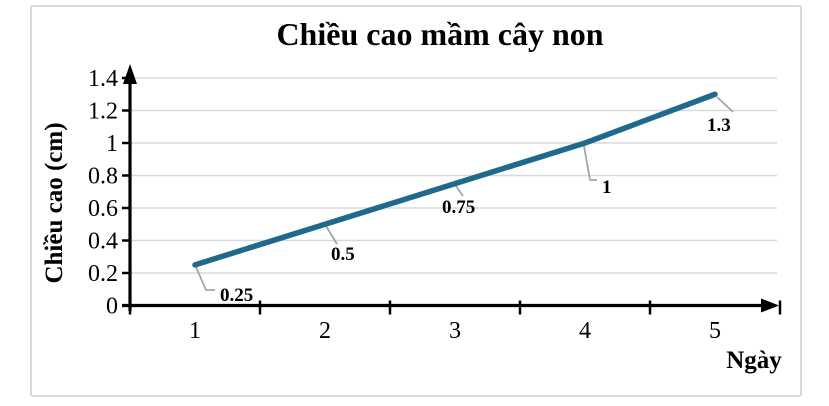 The image size is (829, 406). What do you see at coordinates (754, 360) in the screenshot?
I see `x-axis-title: Ngày` at bounding box center [754, 360].